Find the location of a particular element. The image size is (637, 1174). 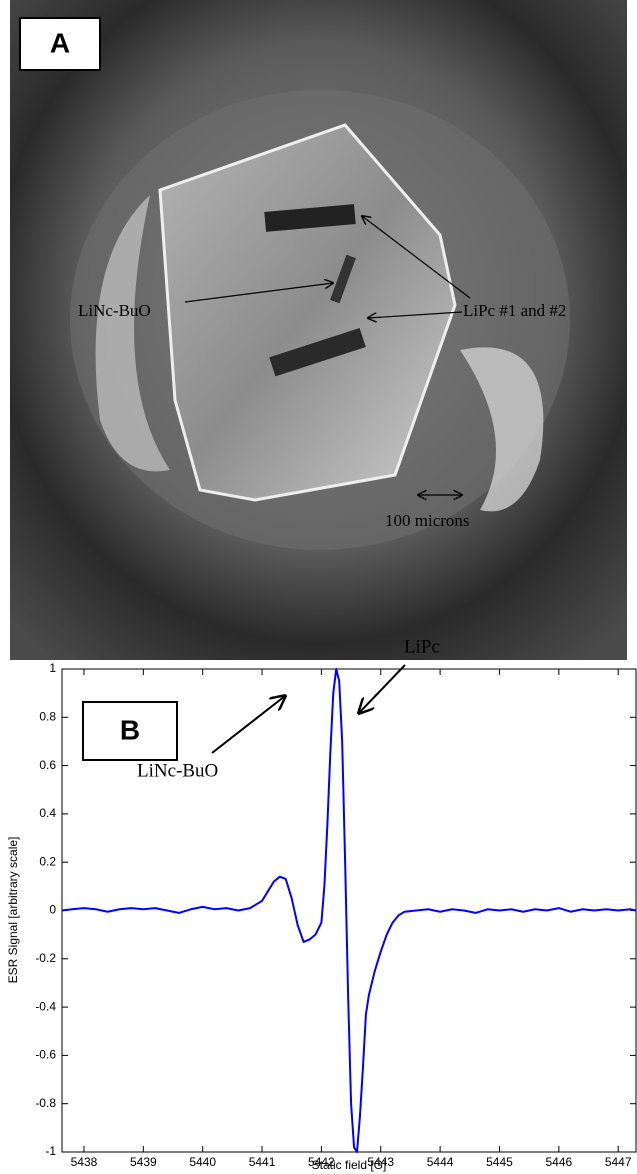

y-tick-label: -0.8 is located at coordinates (45, 1103).